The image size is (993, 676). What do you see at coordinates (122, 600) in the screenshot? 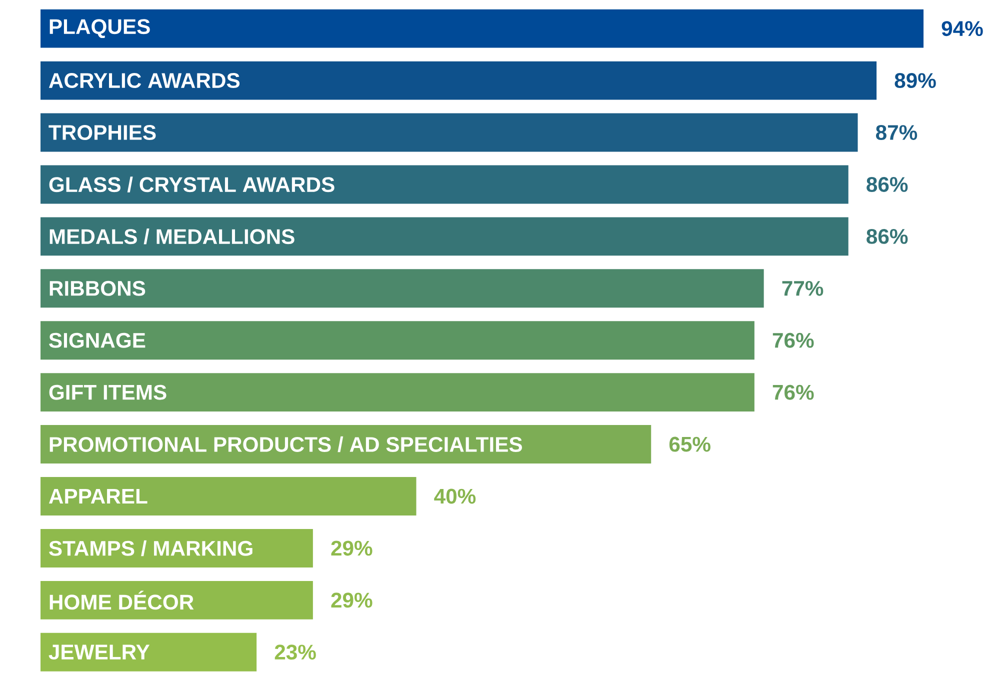
I see `y-tick-label: HOME DÉCOR` at bounding box center [122, 600].